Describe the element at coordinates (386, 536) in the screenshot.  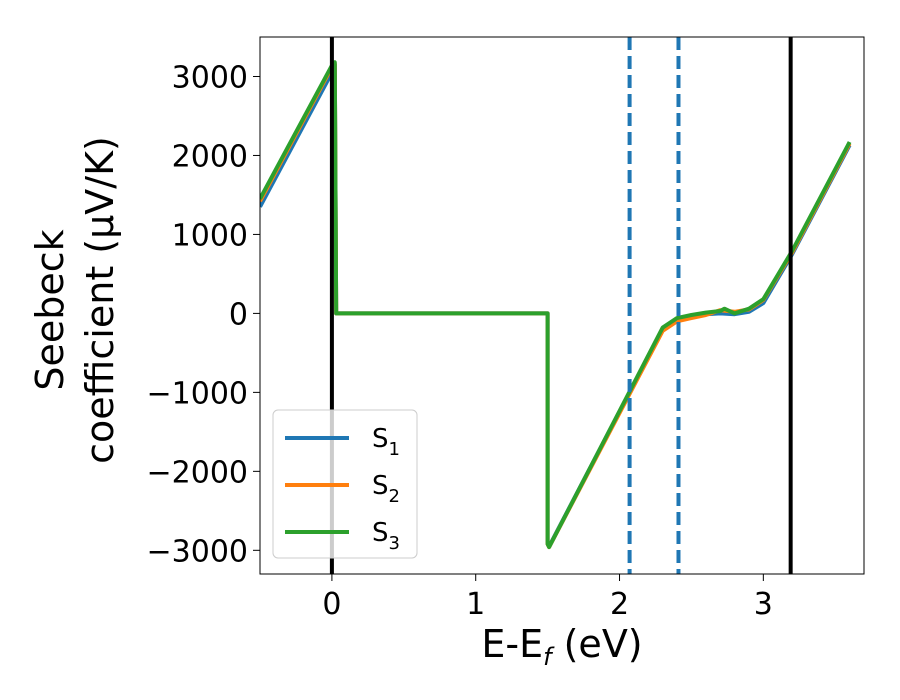
I see `legend-label-s3: S3` at that location.